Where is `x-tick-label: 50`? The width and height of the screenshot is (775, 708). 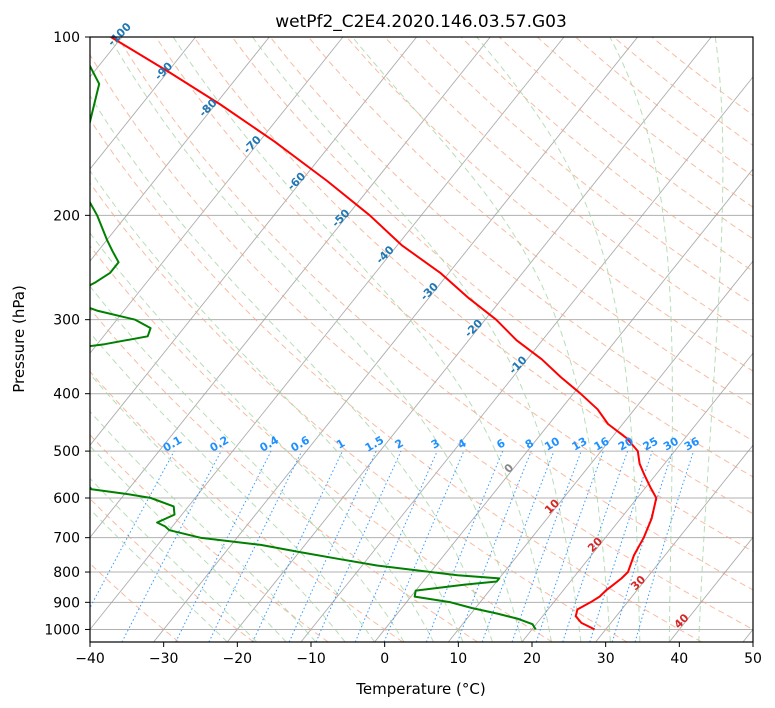 x-tick-label: 50 is located at coordinates (753, 659).